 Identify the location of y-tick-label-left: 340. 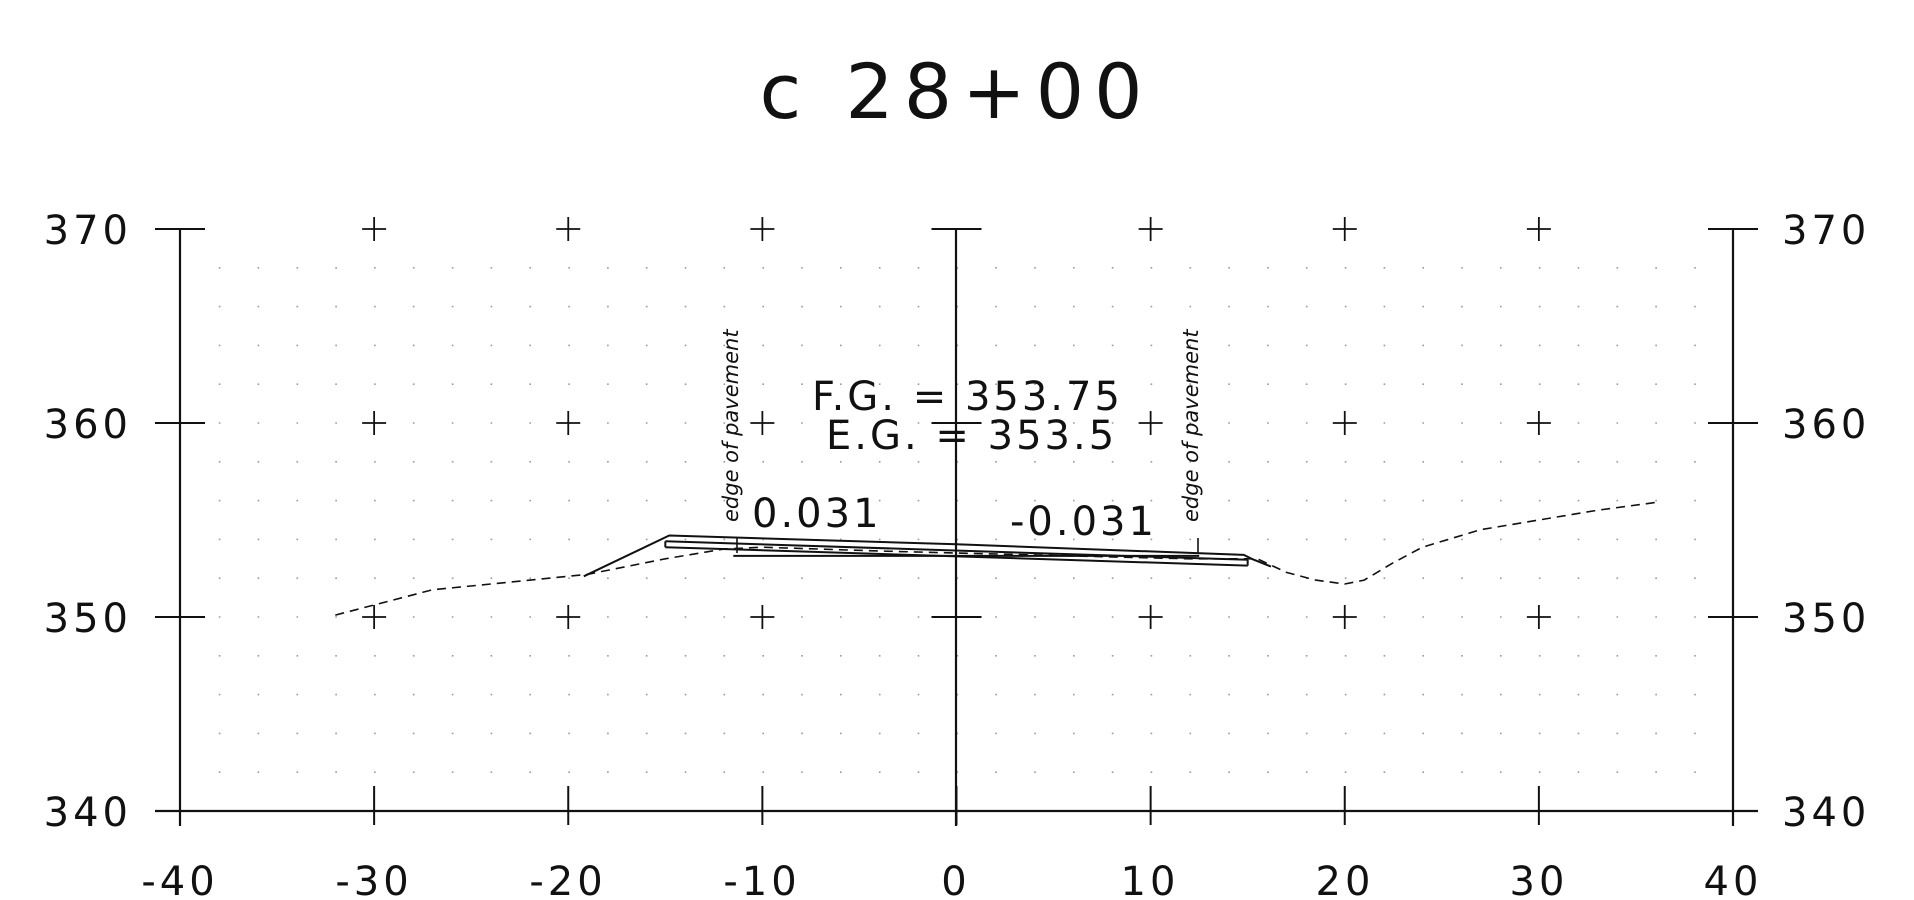
(88, 813).